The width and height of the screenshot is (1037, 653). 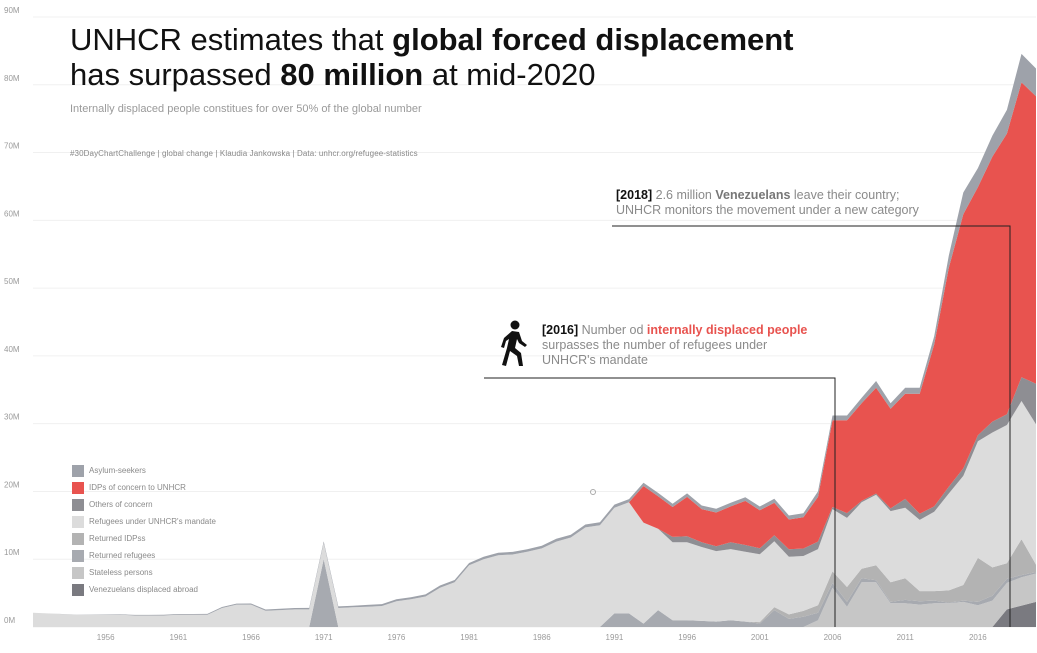 I want to click on legend-label: Venezuelans displaced abroad, so click(x=143, y=589).